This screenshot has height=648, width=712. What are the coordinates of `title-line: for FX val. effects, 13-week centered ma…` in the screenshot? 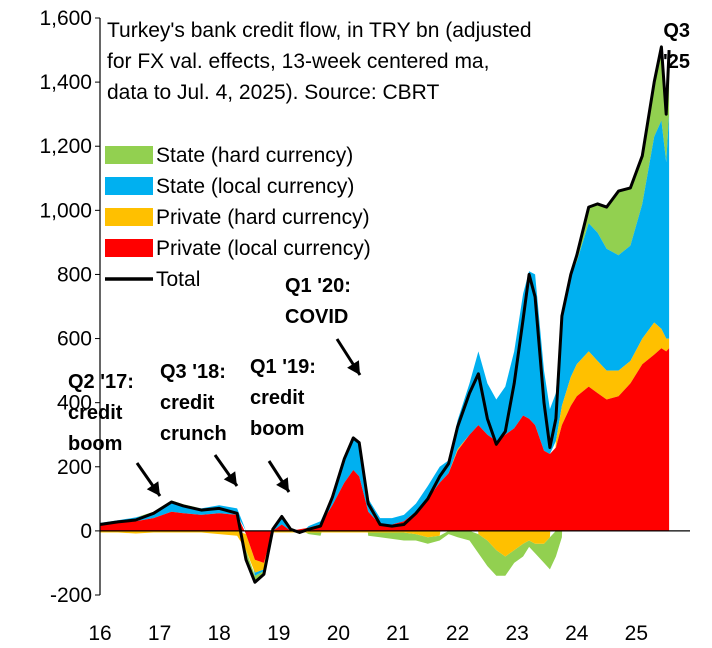 It's located at (298, 61).